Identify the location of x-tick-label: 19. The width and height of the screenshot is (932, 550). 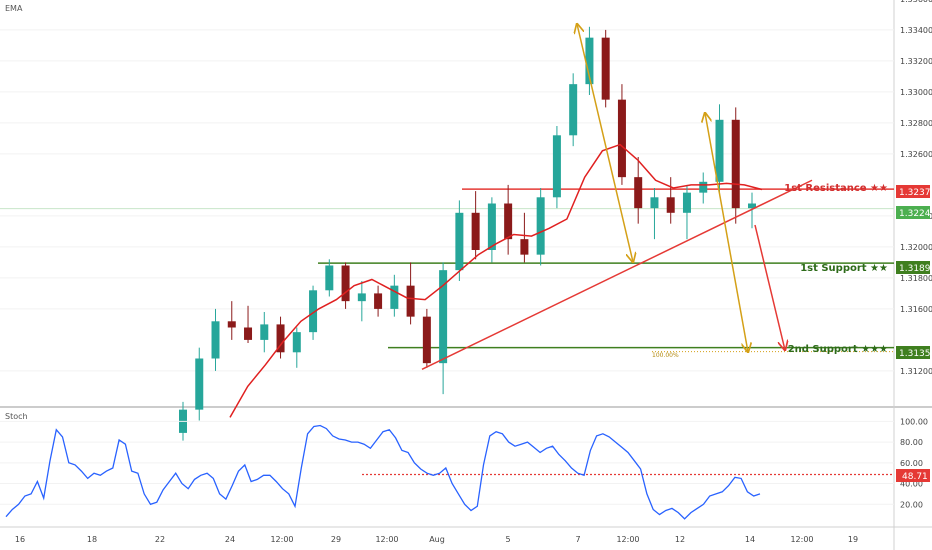
(853, 539).